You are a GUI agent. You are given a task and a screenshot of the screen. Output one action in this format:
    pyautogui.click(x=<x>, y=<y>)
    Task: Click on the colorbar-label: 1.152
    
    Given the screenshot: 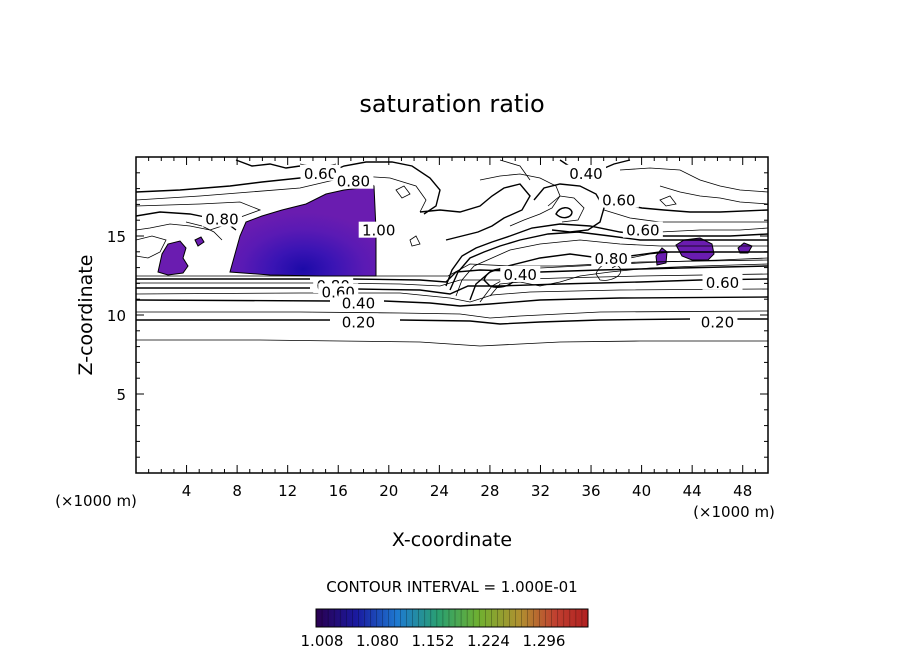 What is the action you would take?
    pyautogui.click(x=433, y=641)
    